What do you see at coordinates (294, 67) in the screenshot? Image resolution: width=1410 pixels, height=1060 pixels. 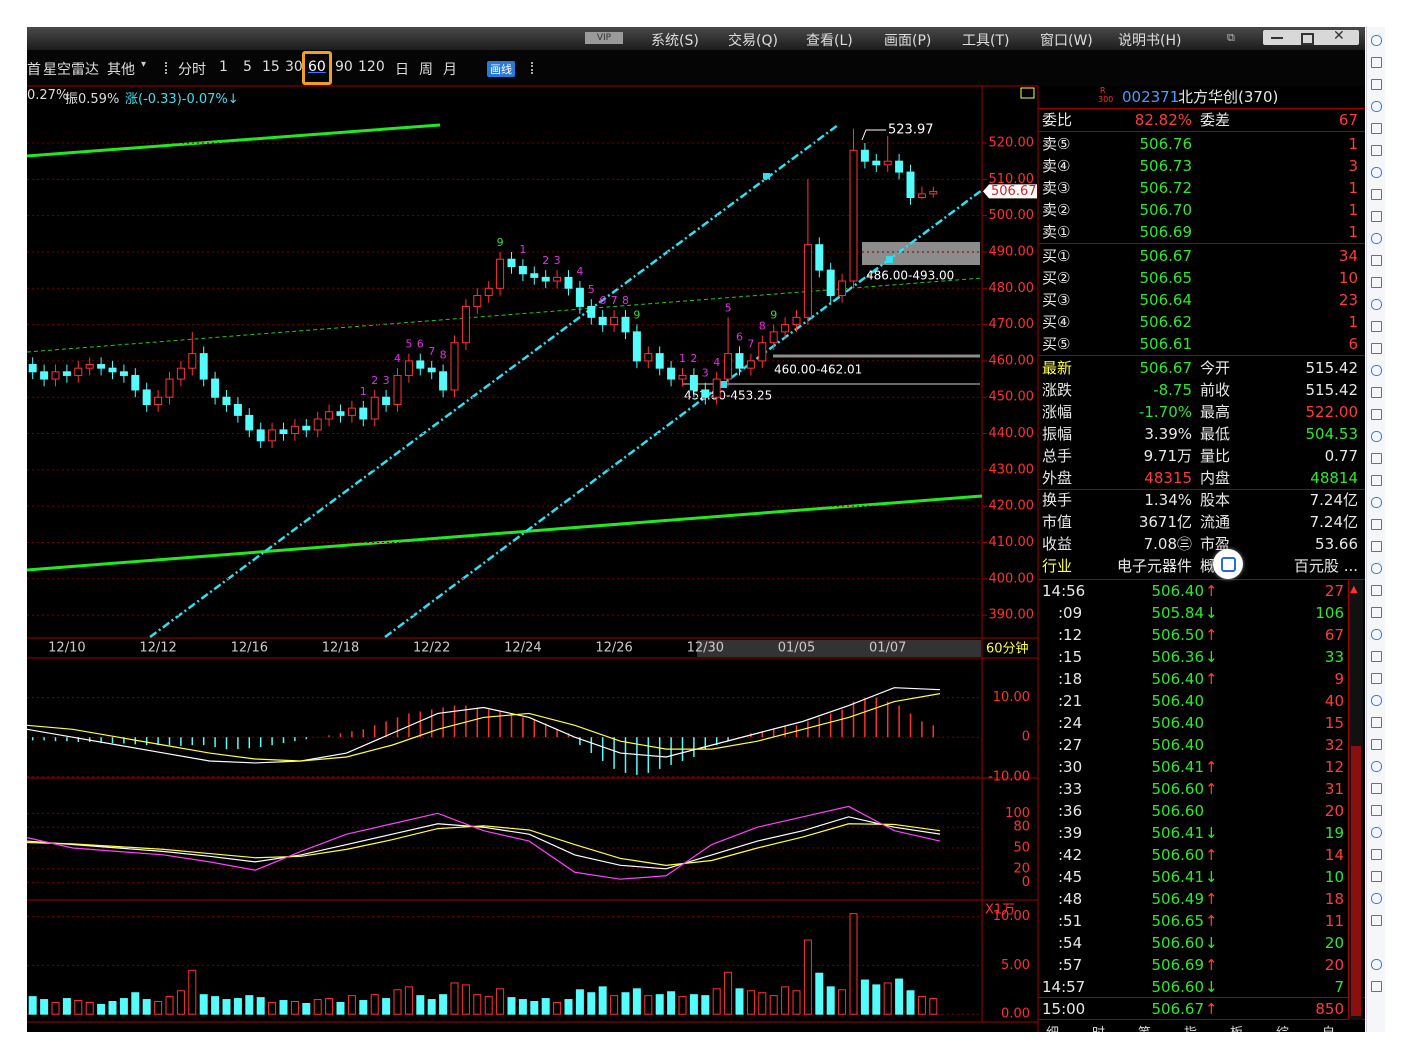 I see `period-button: 30` at bounding box center [294, 67].